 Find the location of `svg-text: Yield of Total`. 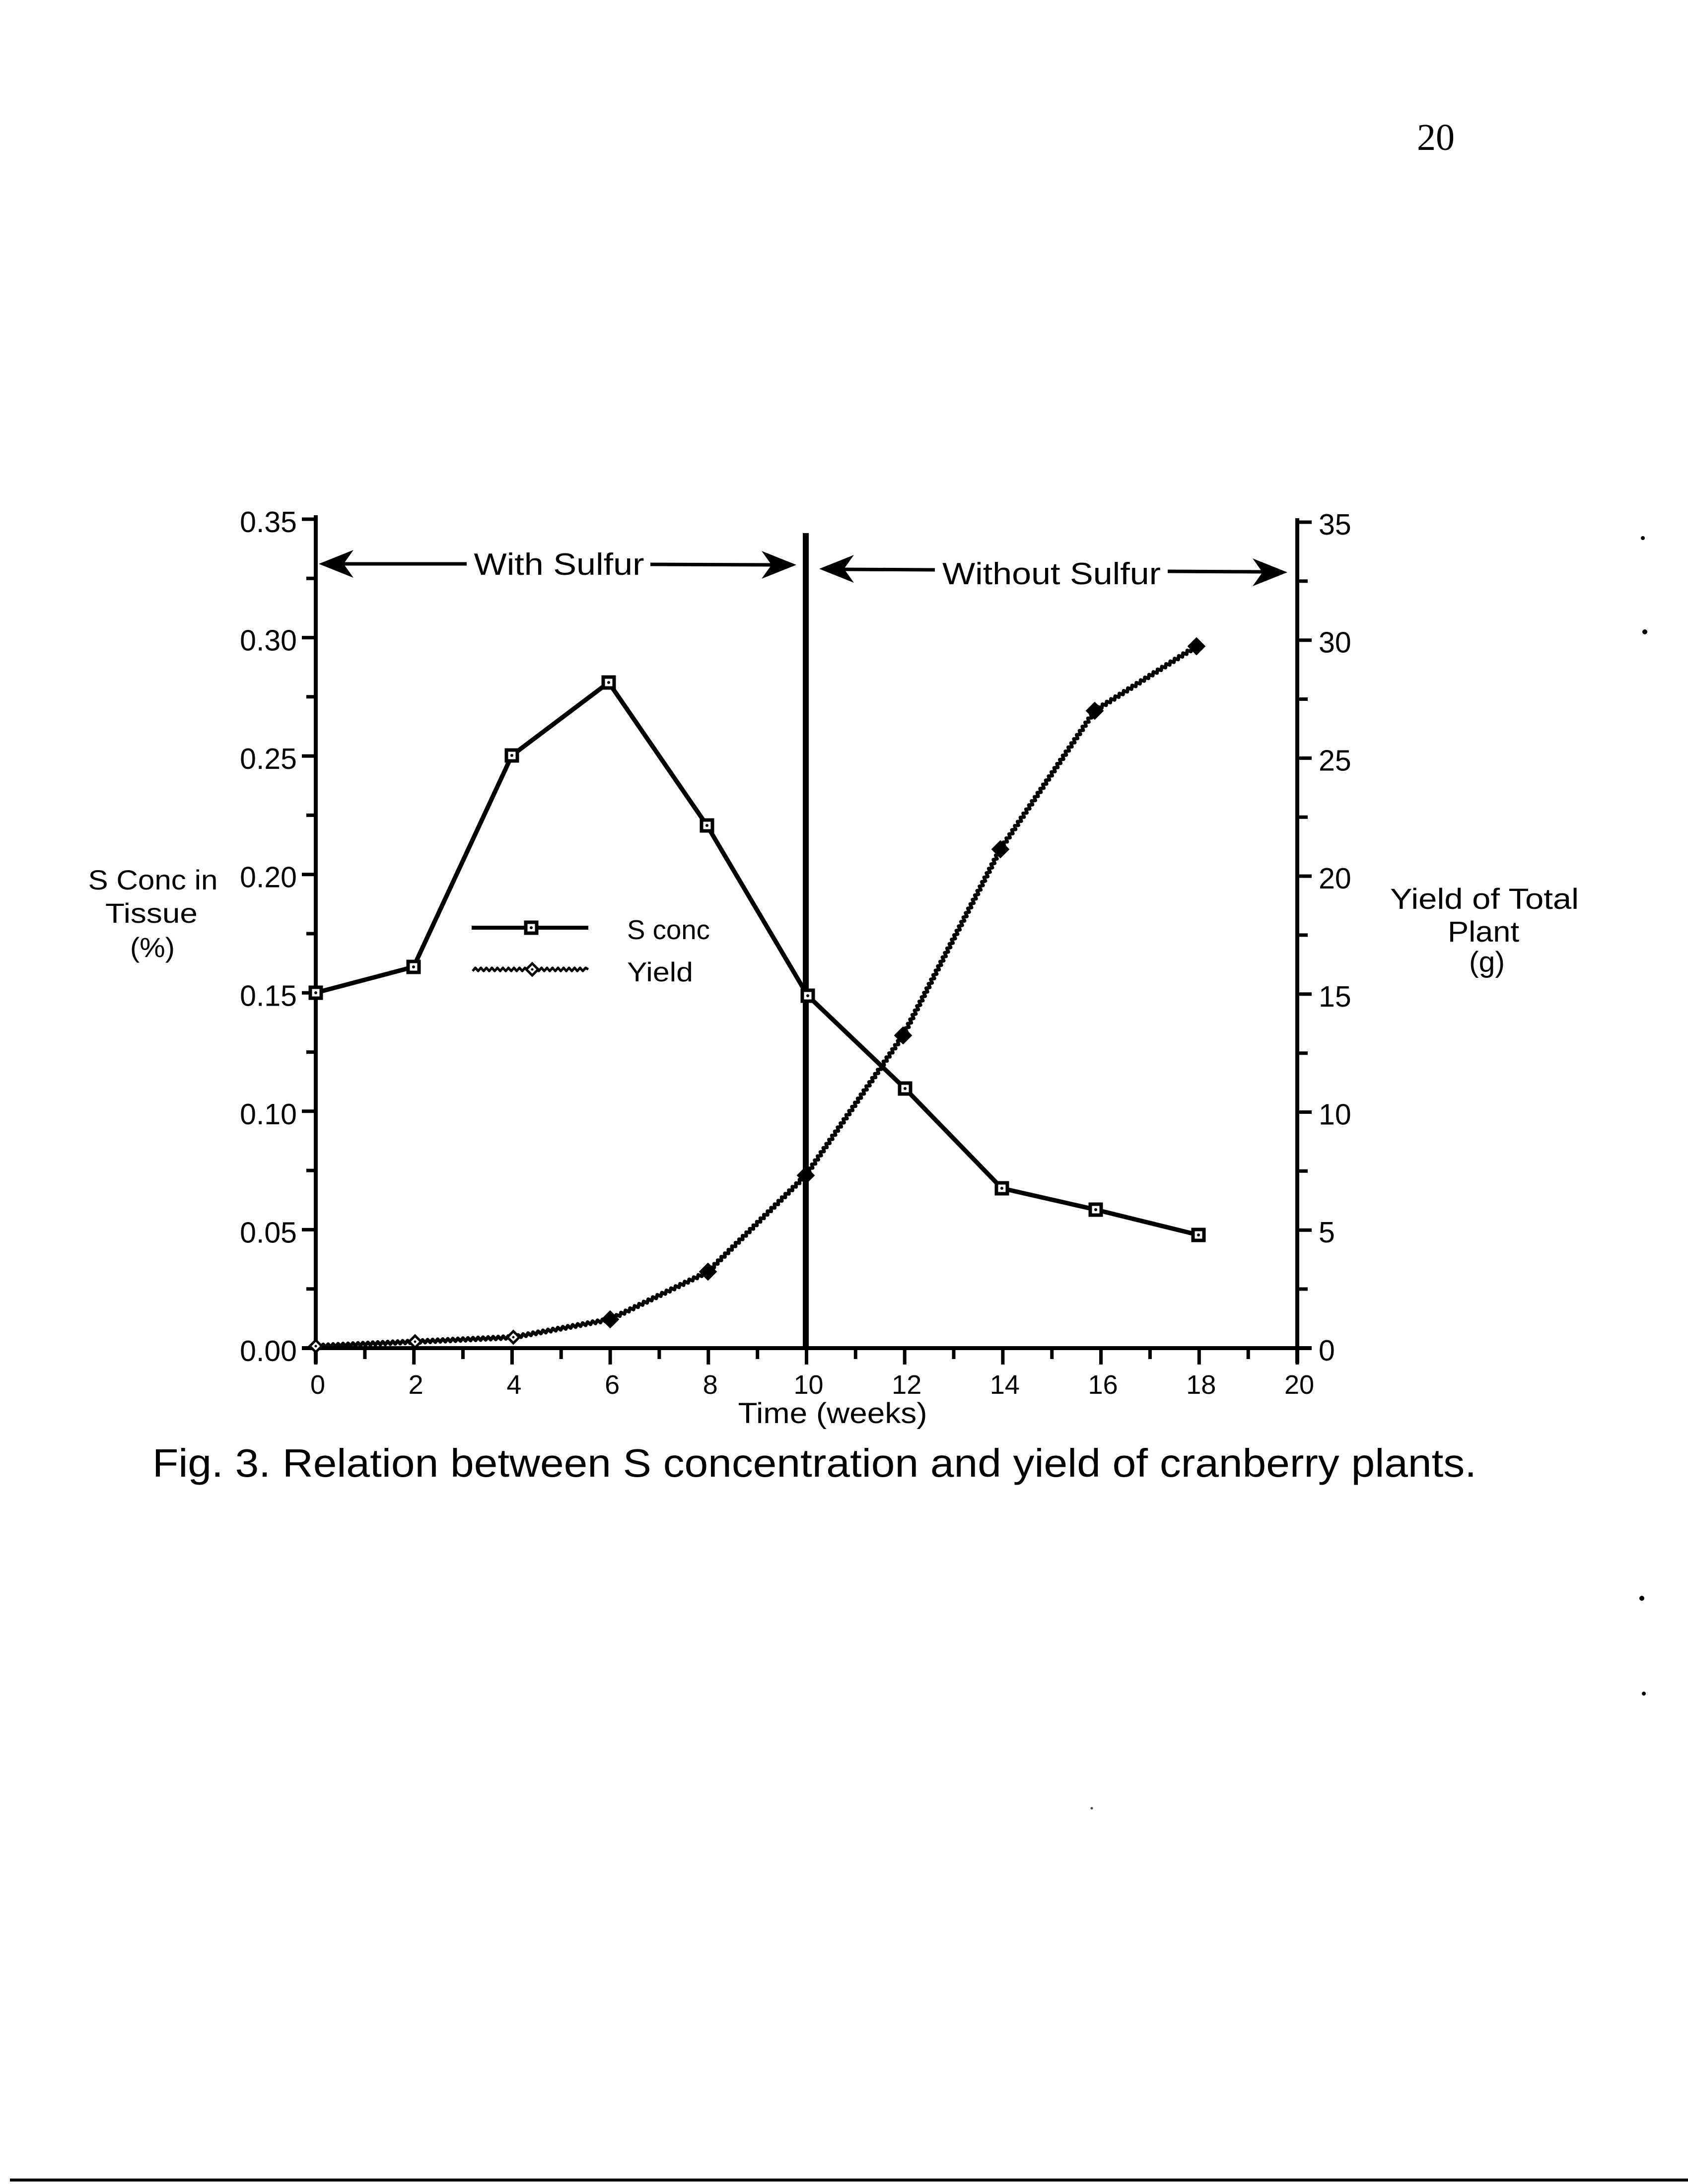

svg-text: Yield of Total is located at coordinates (1484, 899).